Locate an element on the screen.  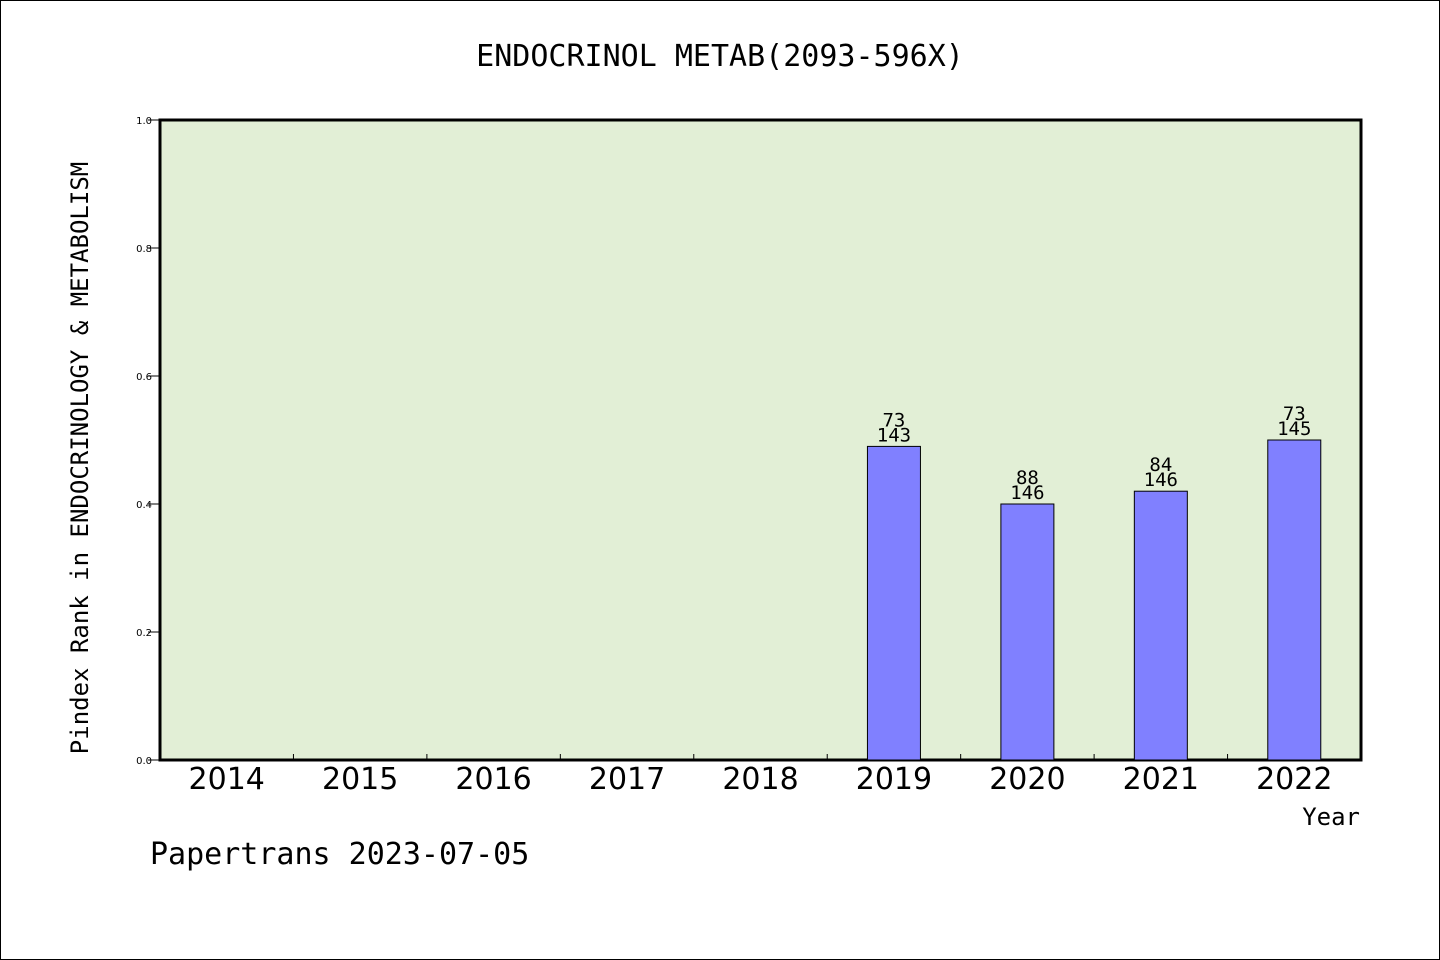
x-tick-label: 2017 is located at coordinates (627, 779).